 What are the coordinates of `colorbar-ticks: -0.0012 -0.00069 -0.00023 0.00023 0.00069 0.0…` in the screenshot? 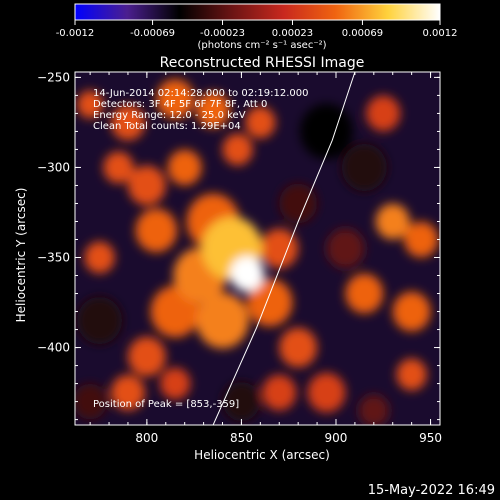 It's located at (257, 29).